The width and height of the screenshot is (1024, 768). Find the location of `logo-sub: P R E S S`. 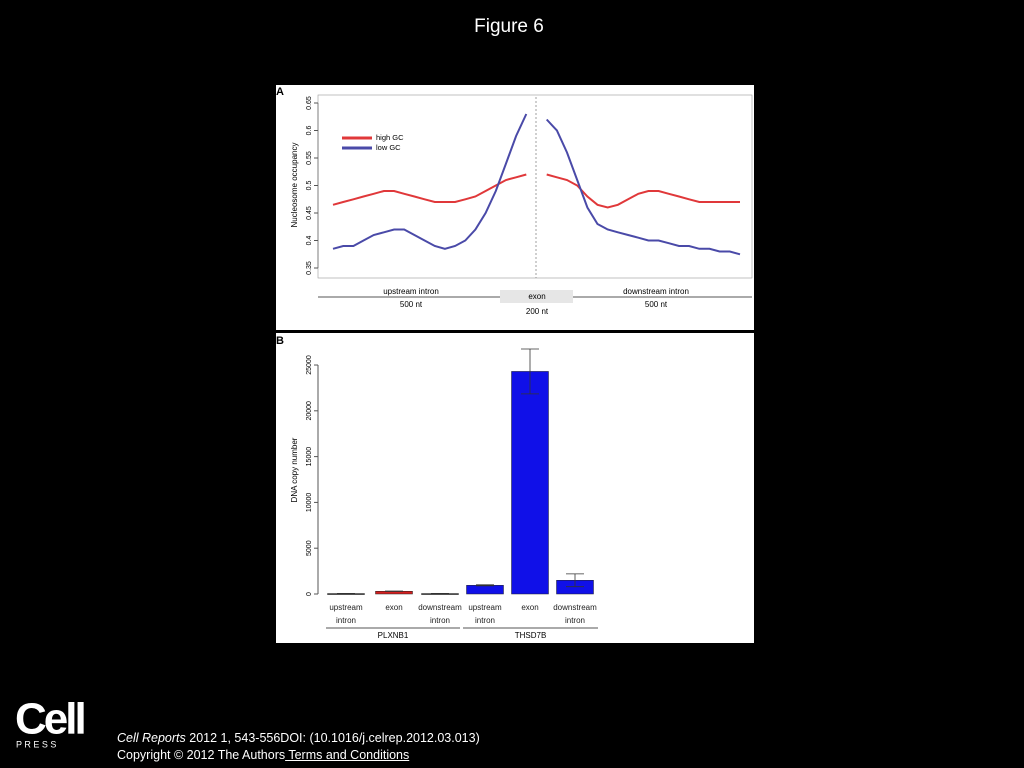

logo-sub: P R E S S is located at coordinates (36, 744).